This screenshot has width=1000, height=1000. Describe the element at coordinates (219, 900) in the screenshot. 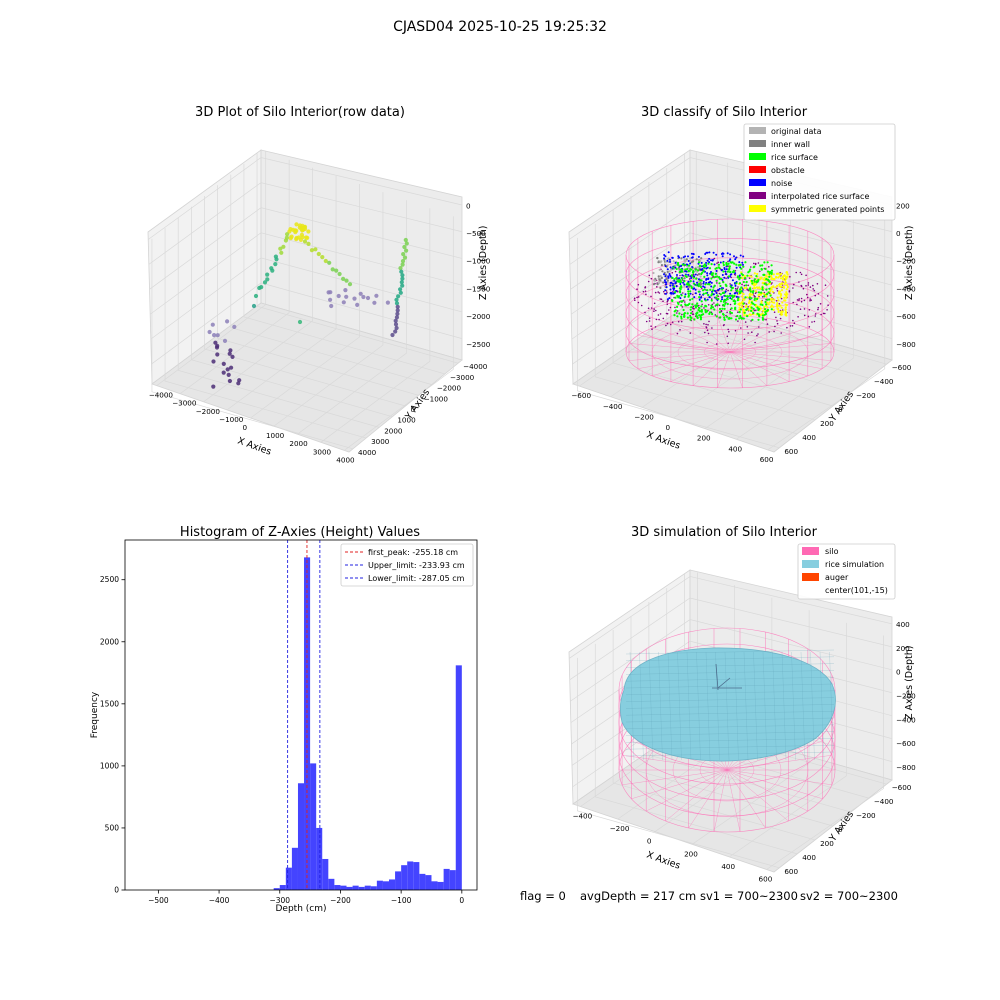

I see `hist-xtick: −400` at that location.